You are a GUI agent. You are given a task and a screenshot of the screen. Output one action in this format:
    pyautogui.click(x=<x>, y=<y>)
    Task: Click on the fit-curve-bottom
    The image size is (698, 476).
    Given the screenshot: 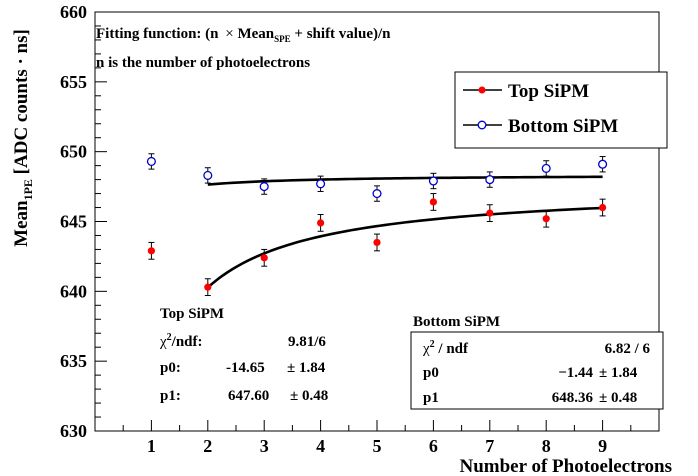 What is the action you would take?
    pyautogui.click(x=405, y=180)
    